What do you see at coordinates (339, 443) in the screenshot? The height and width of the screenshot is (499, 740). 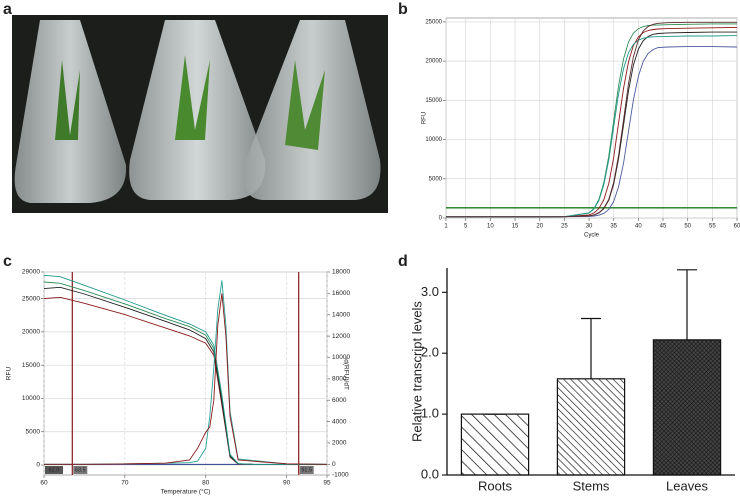 I see `y2-tick-label: 2000` at bounding box center [339, 443].